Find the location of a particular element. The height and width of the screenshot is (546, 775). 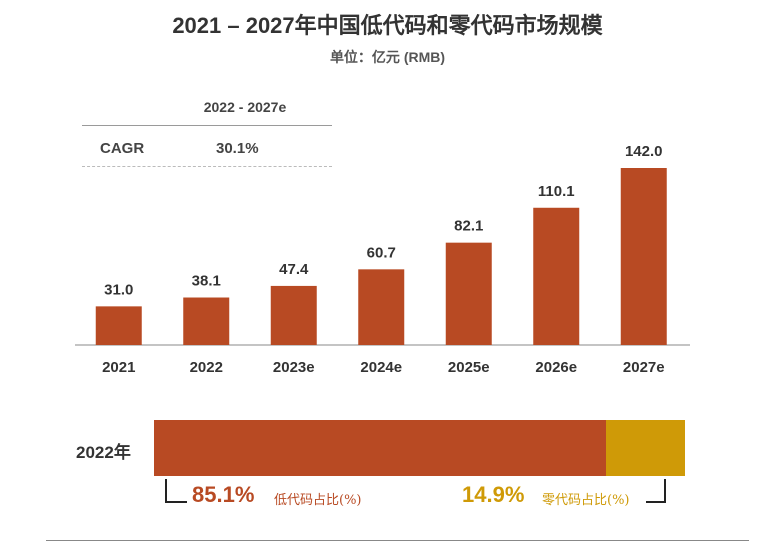

bar-value-label: 82.1 is located at coordinates (468, 226).